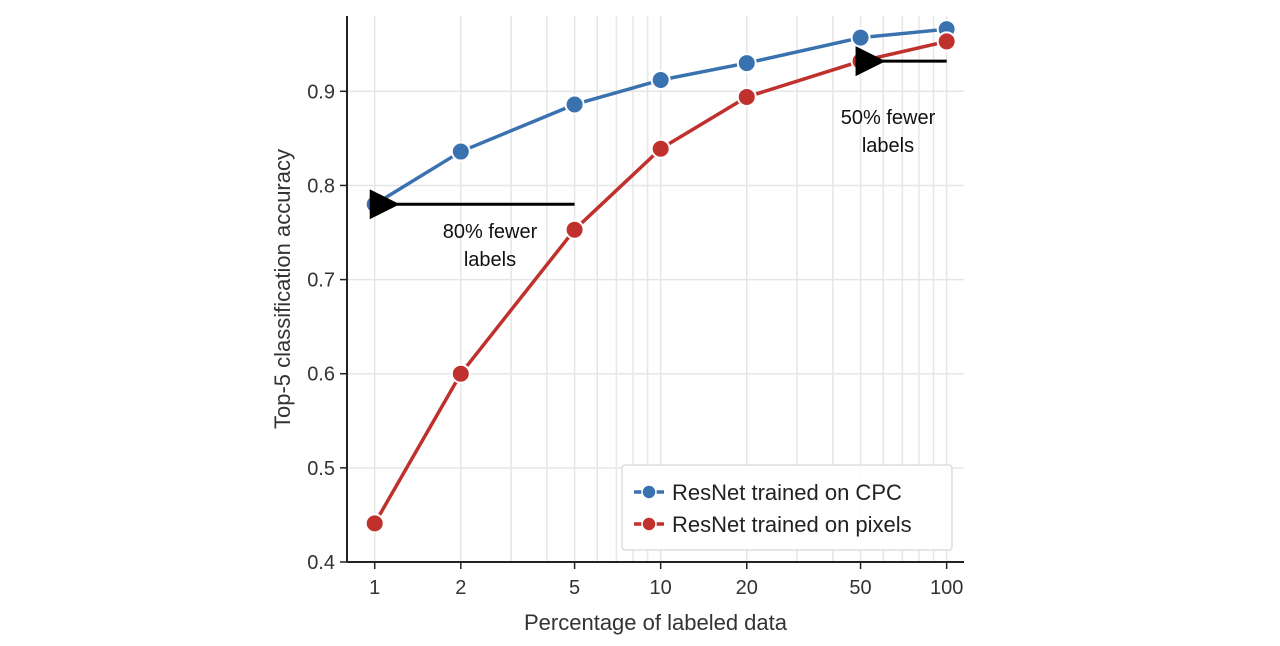  Describe the element at coordinates (490, 232) in the screenshot. I see `annotation-text: 80% fewer` at that location.